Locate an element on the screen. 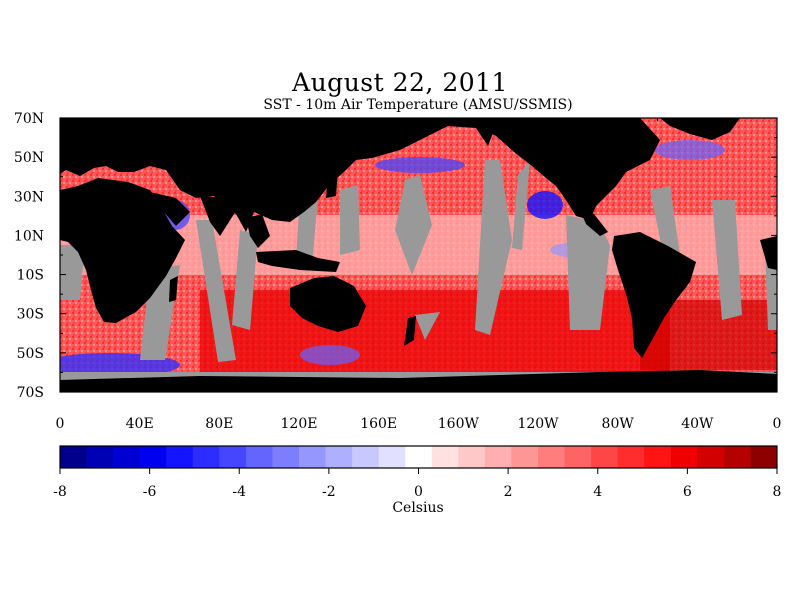 The height and width of the screenshot is (600, 800). africa-east-wrap is located at coordinates (768, 253).